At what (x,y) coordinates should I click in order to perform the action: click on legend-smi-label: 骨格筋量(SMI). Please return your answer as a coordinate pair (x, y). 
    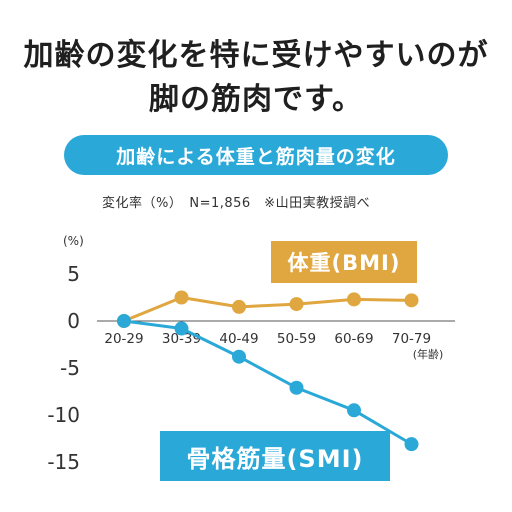
    Looking at the image, I should click on (275, 458).